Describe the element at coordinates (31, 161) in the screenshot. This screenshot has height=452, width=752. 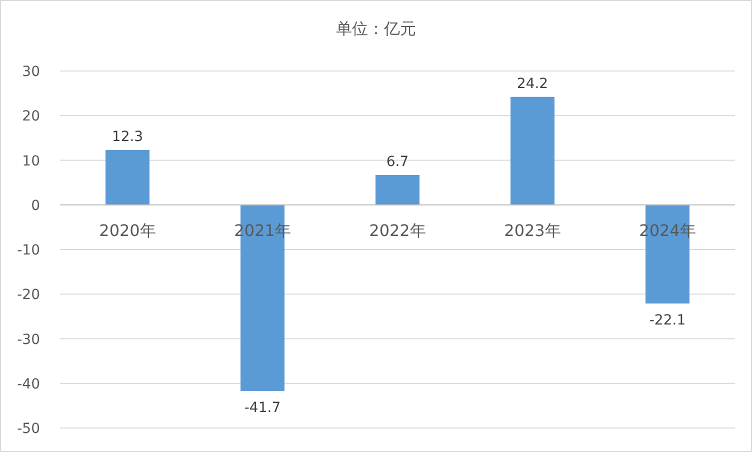
I see `y-tick-label: 10` at that location.